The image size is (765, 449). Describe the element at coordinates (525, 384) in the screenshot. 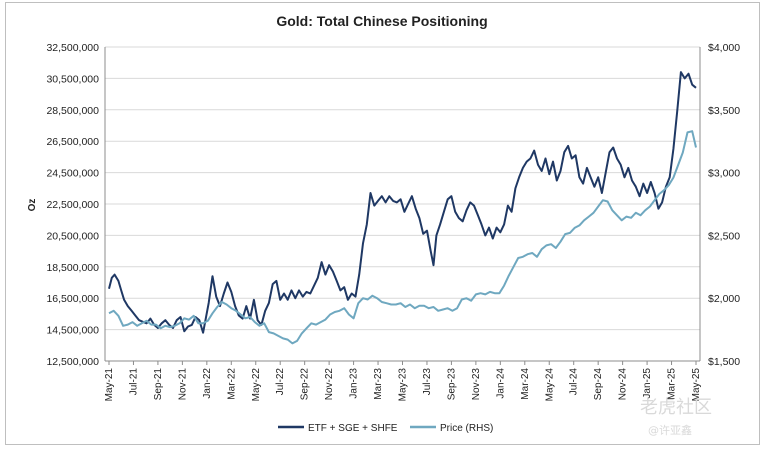

I see `x-tick-label: Mar-24` at that location.